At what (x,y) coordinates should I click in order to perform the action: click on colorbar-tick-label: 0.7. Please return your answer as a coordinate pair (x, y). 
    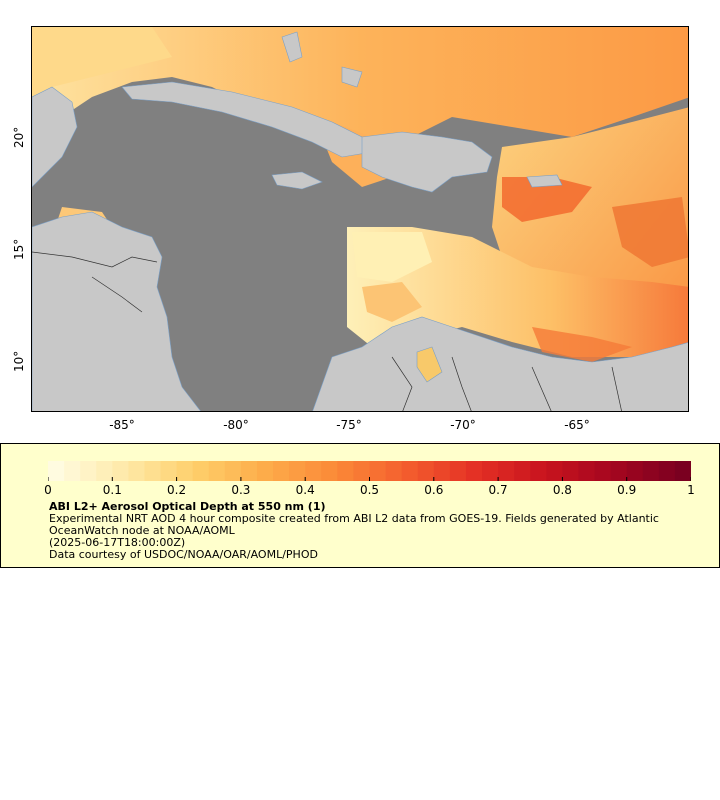
    Looking at the image, I should click on (498, 490).